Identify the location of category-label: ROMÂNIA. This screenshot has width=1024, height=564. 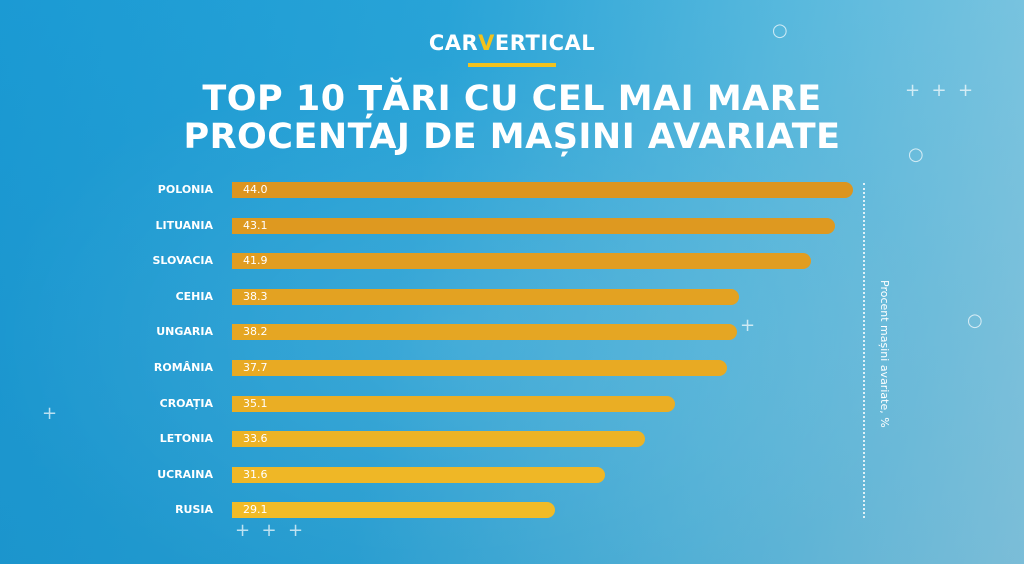
(183, 367).